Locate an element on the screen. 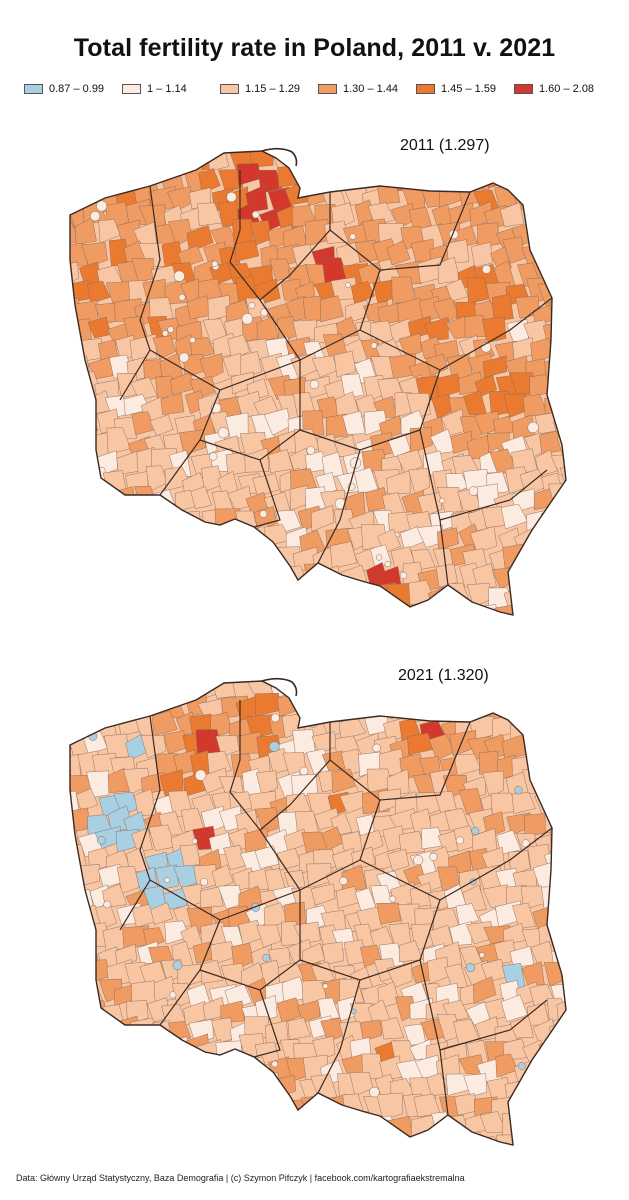 Image resolution: width=629 pixels, height=1200 pixels. legend-item: 1 – 1.14 is located at coordinates (154, 89).